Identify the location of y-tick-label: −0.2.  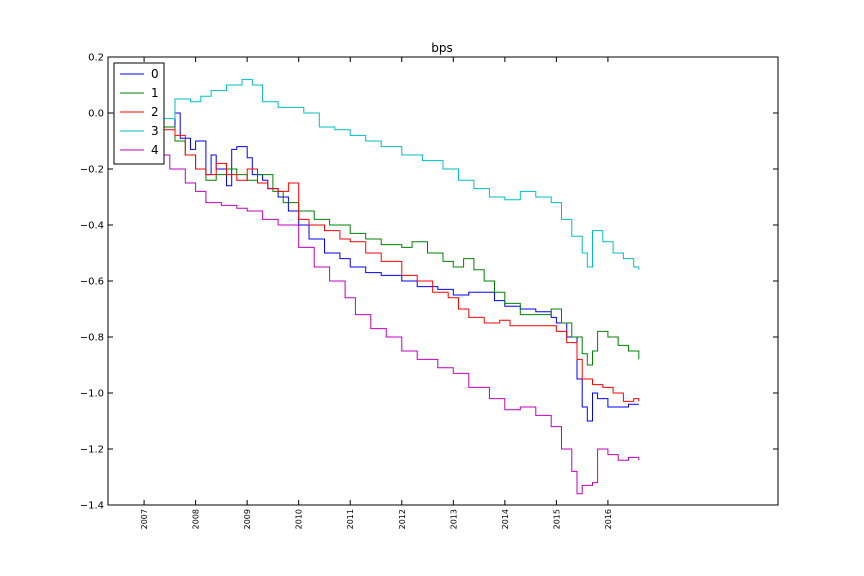
(92, 170).